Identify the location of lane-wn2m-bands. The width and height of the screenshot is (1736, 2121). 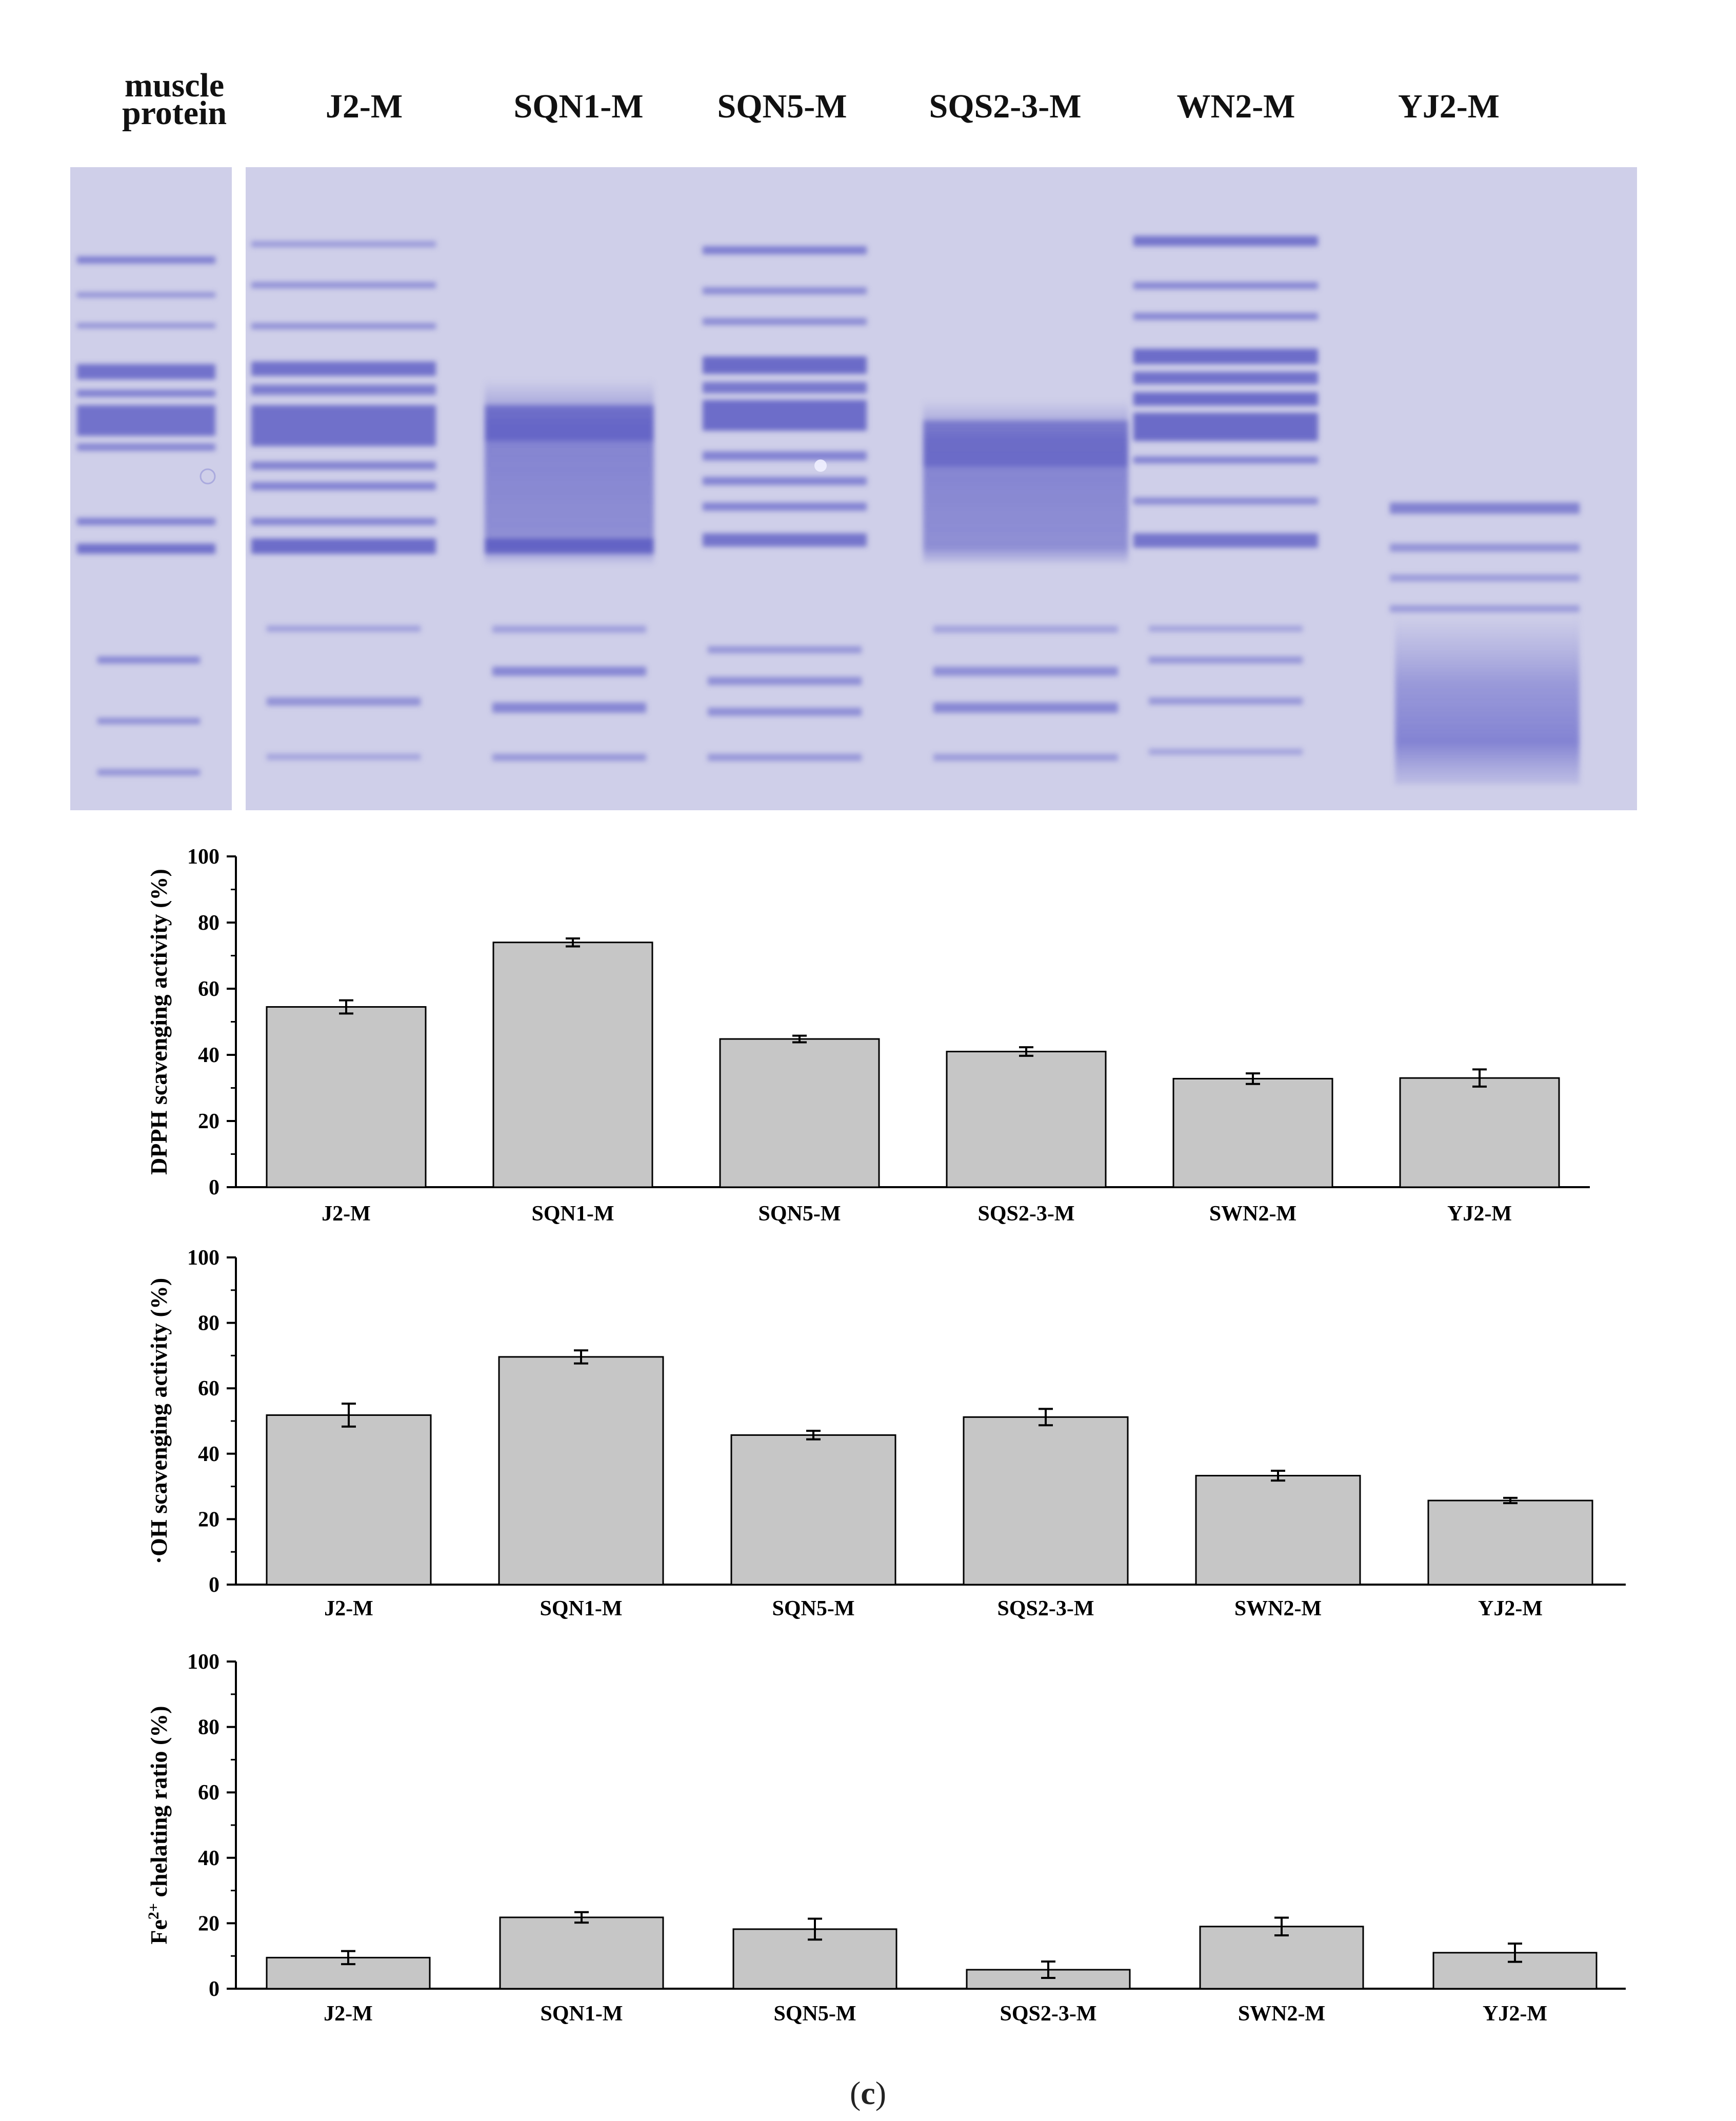
(1225, 495).